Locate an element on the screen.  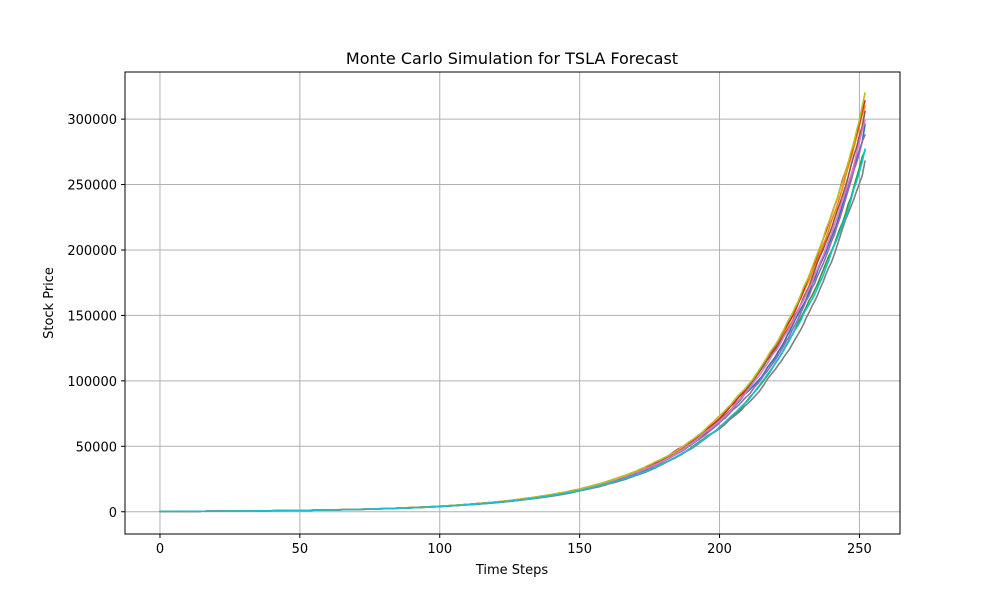
x-tick-label: 200 is located at coordinates (719, 549).